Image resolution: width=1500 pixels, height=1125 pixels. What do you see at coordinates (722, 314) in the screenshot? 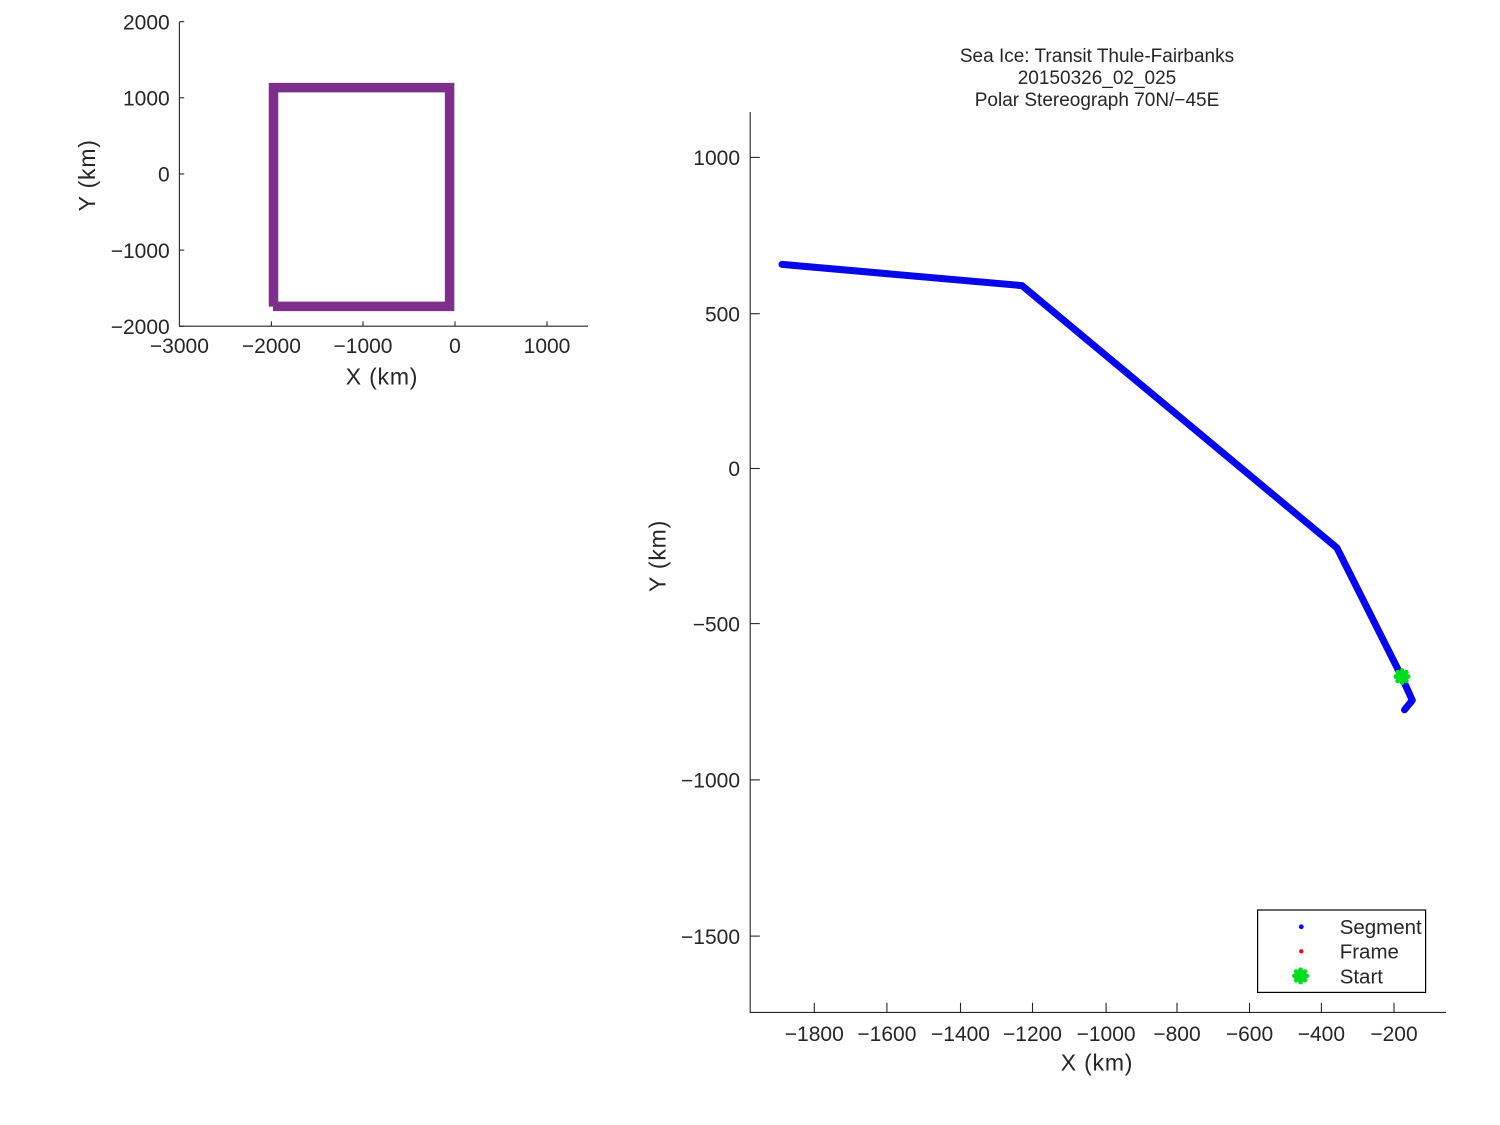
I see `svg-text: 500` at bounding box center [722, 314].